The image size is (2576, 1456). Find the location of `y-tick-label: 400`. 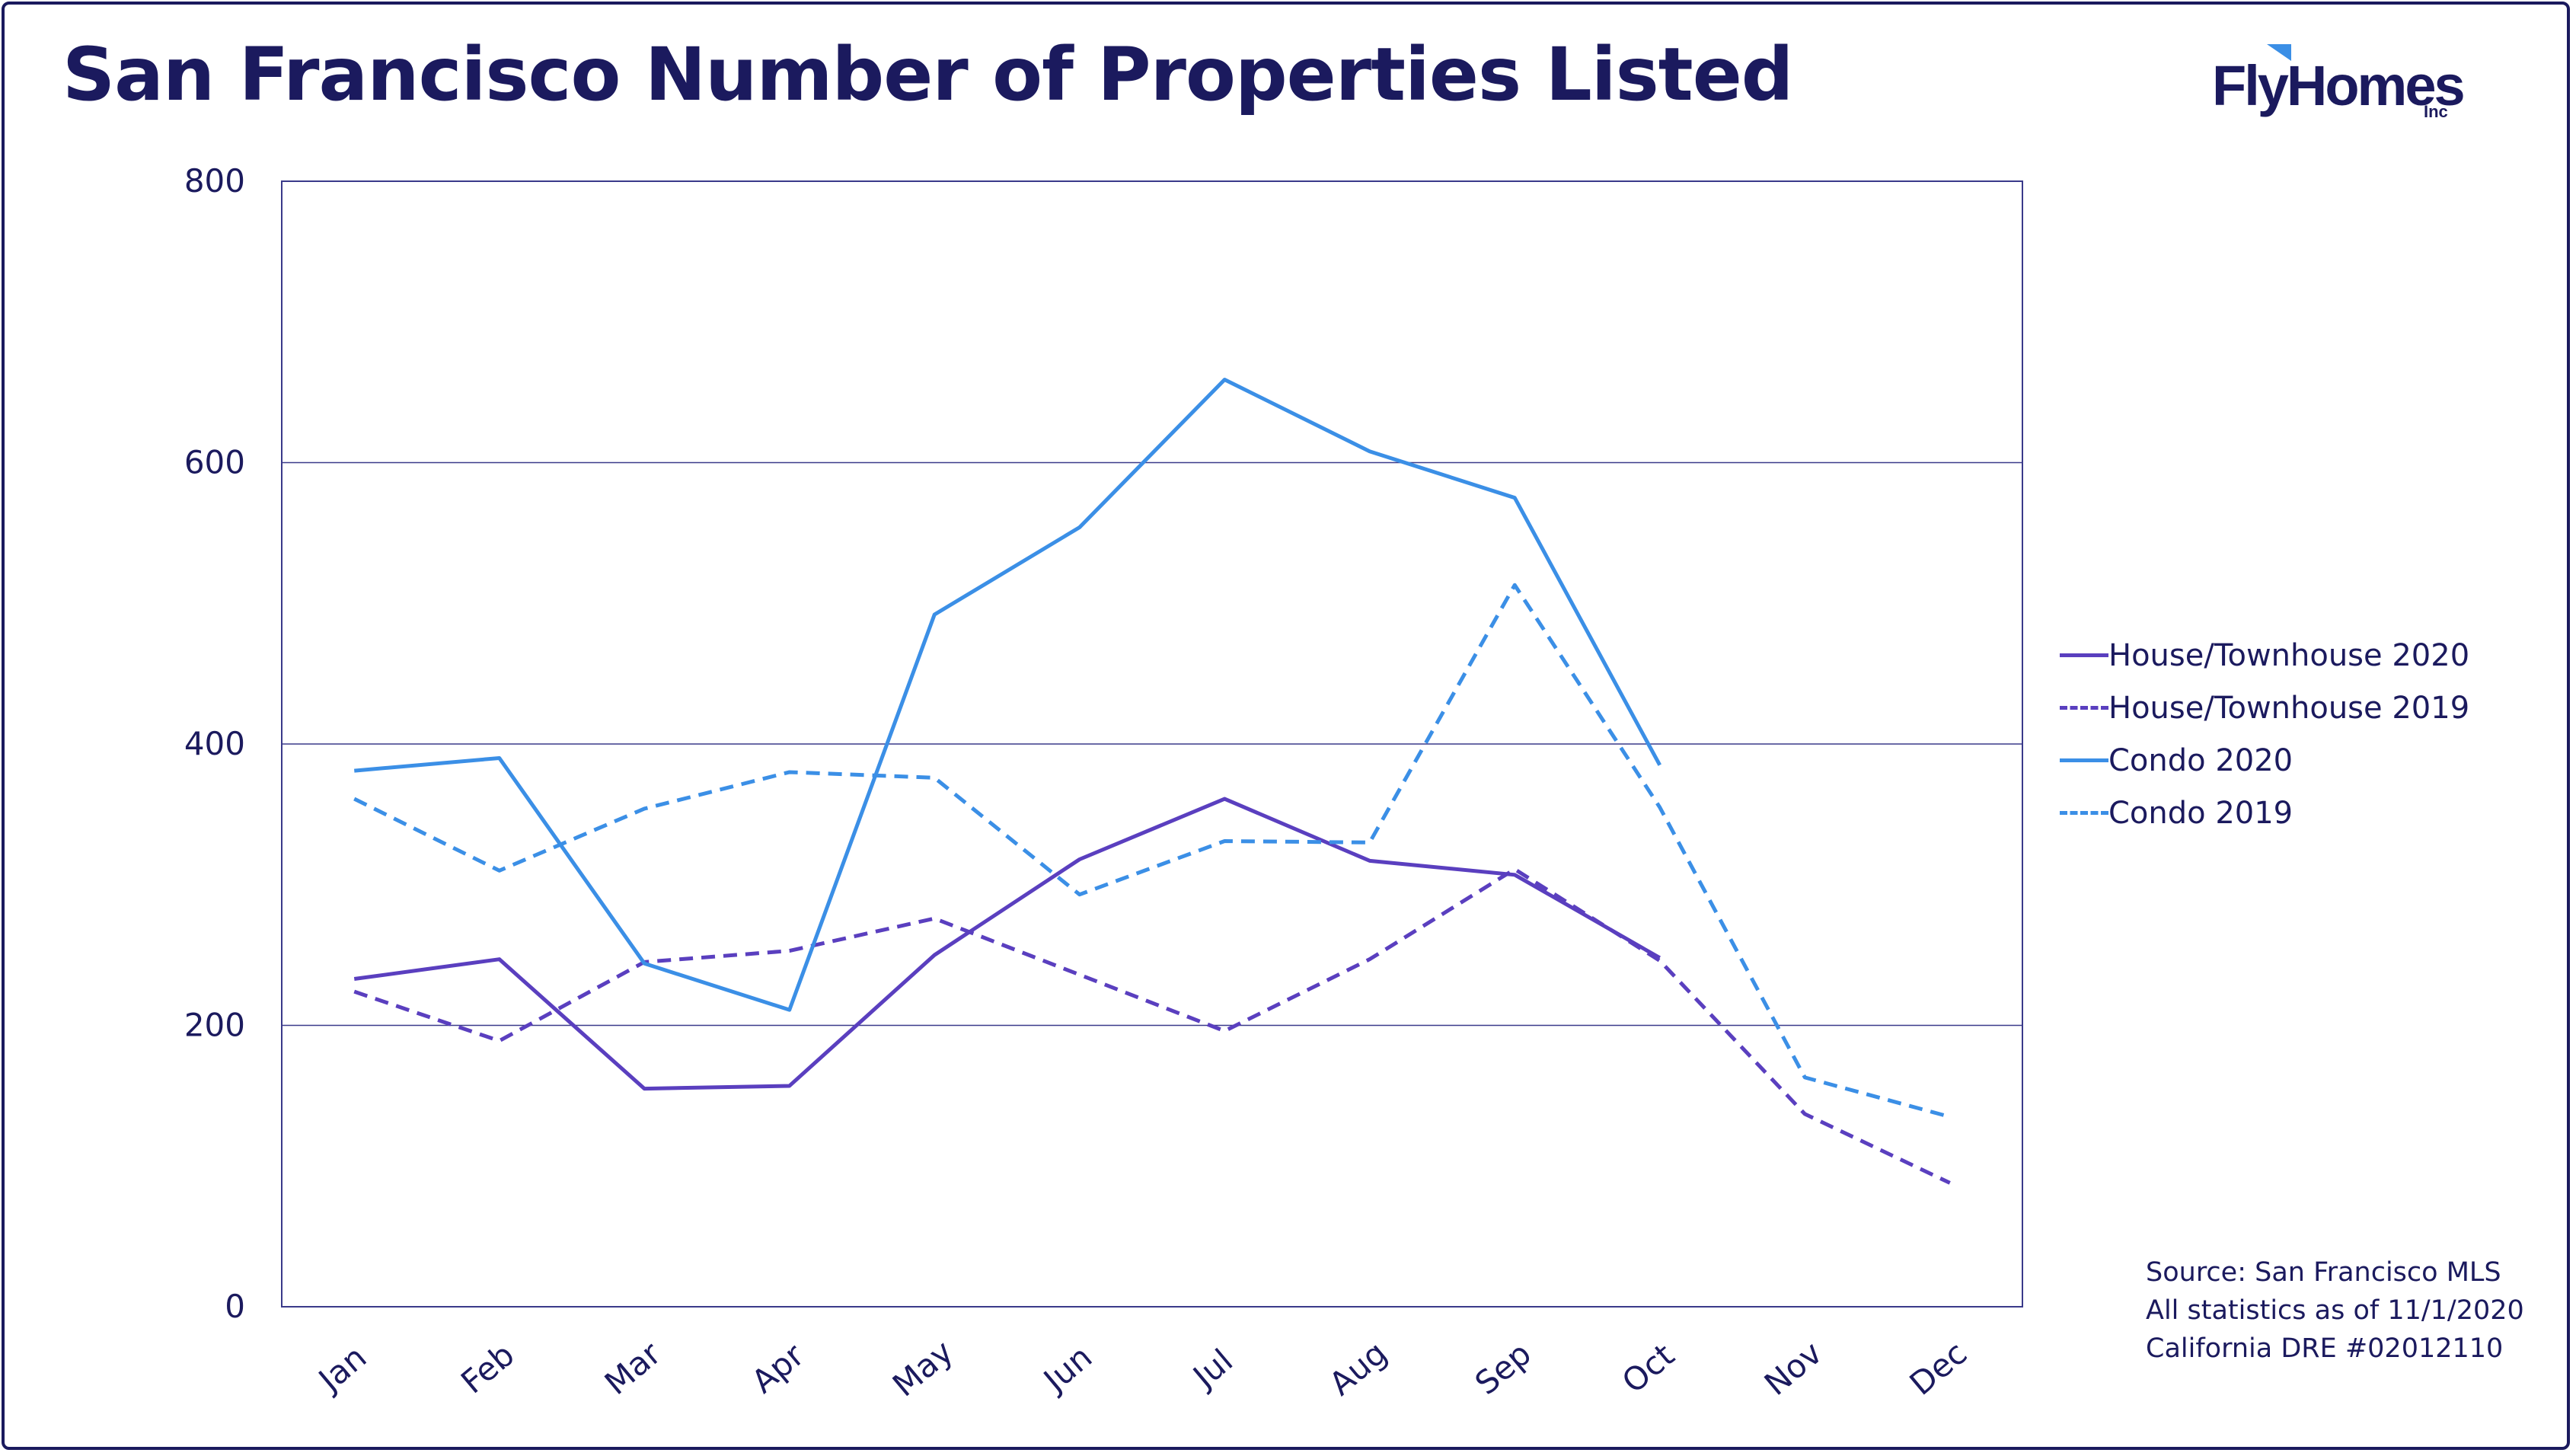

y-tick-label: 400 is located at coordinates (214, 743).